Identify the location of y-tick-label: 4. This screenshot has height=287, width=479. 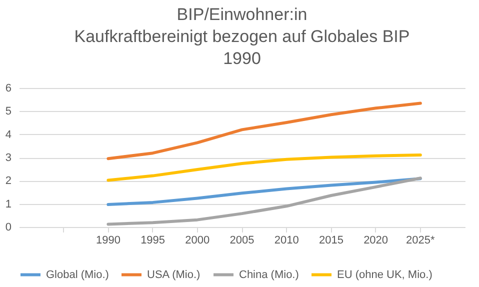
(8, 134).